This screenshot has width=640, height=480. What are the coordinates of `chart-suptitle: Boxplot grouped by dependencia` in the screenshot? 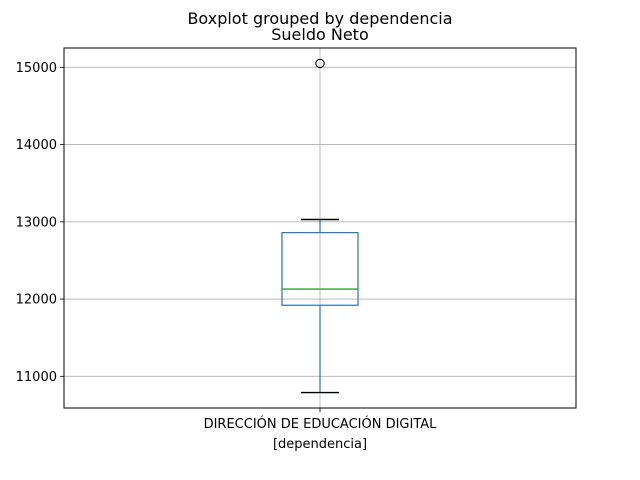 It's located at (319, 18).